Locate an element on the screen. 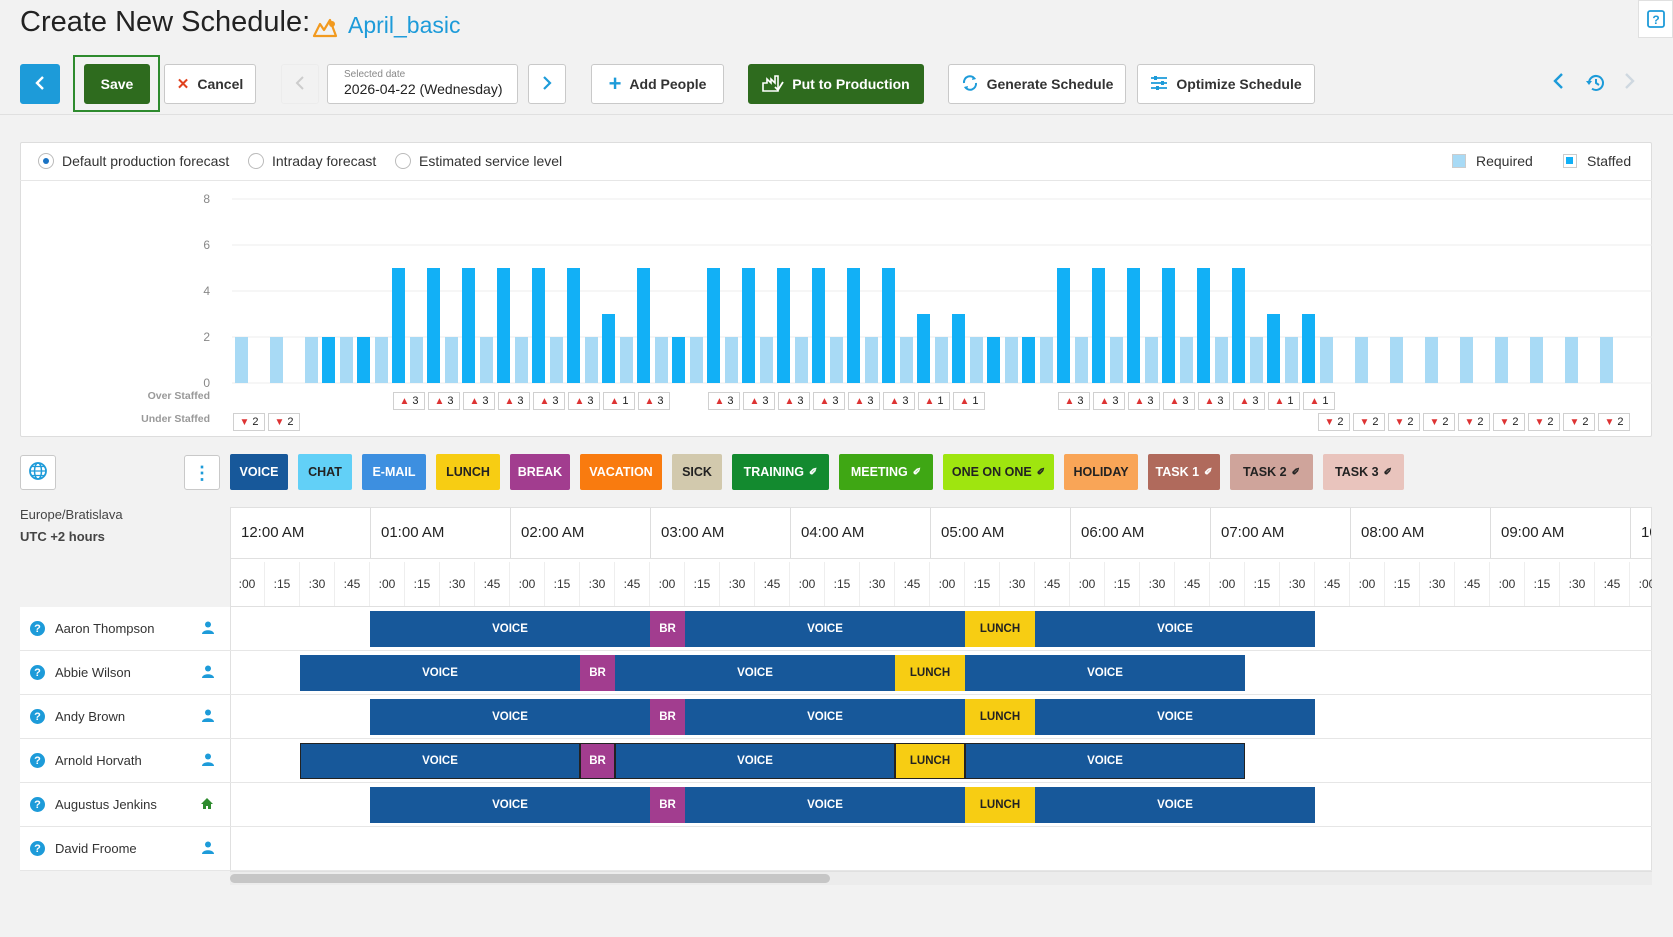 This screenshot has height=937, width=1673. schedule-name-icon is located at coordinates (325, 28).